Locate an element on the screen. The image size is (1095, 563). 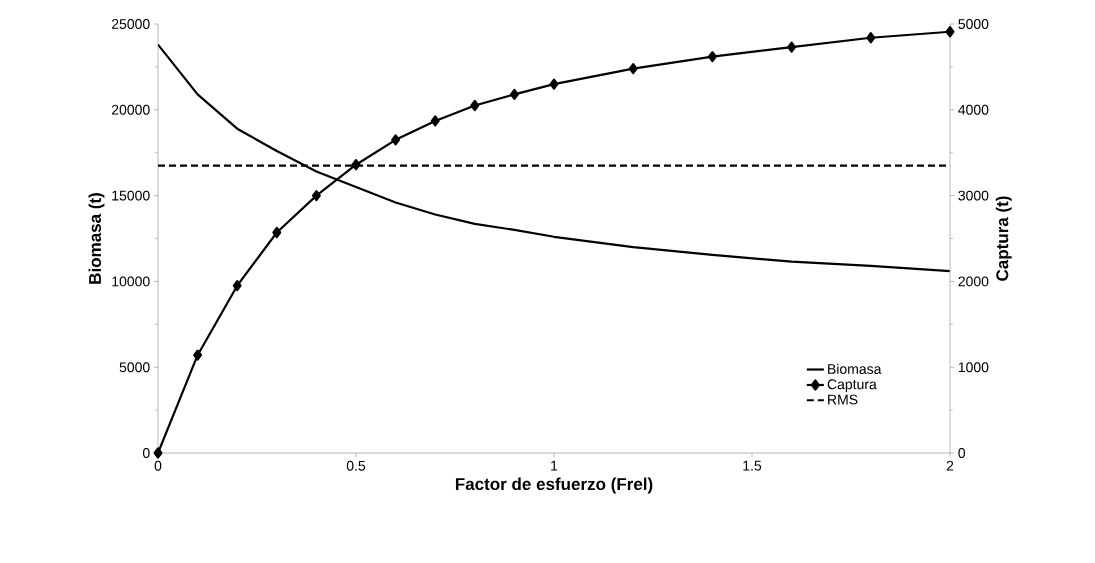
y2-tick-label: 4000 is located at coordinates (973, 109).